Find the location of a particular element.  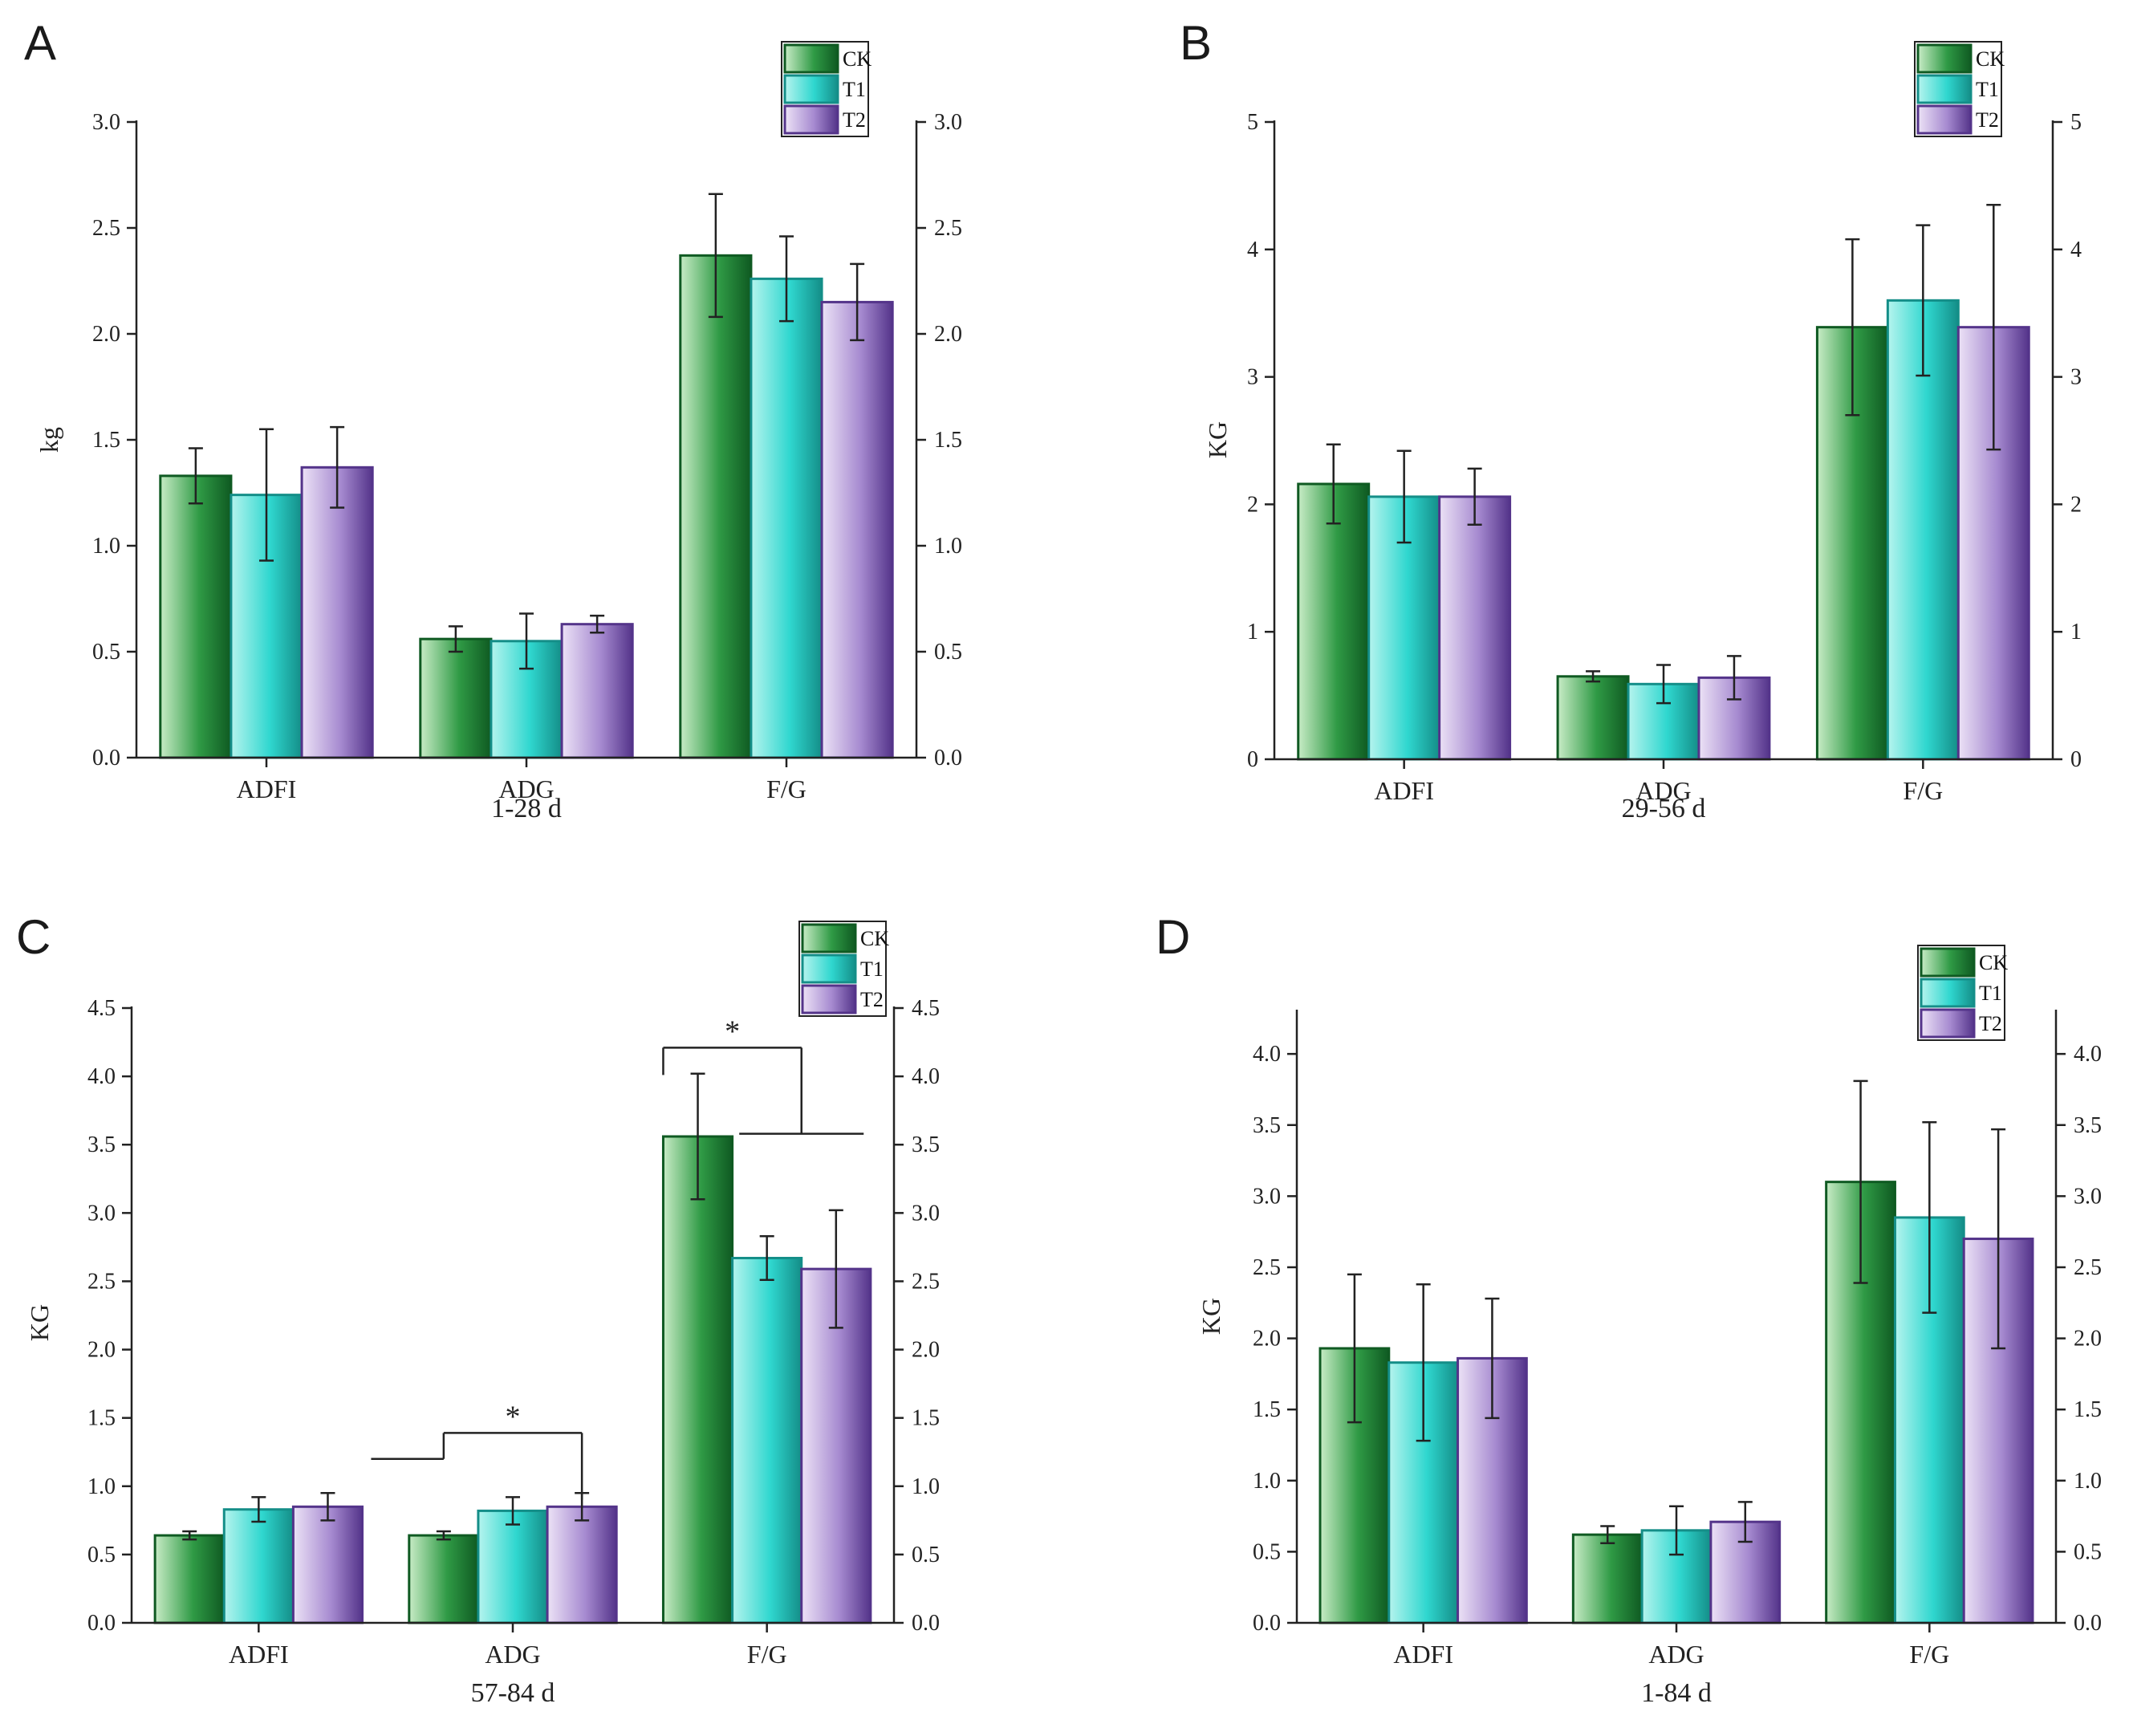

y-tick-label-right: 4.0 is located at coordinates (926, 1076).